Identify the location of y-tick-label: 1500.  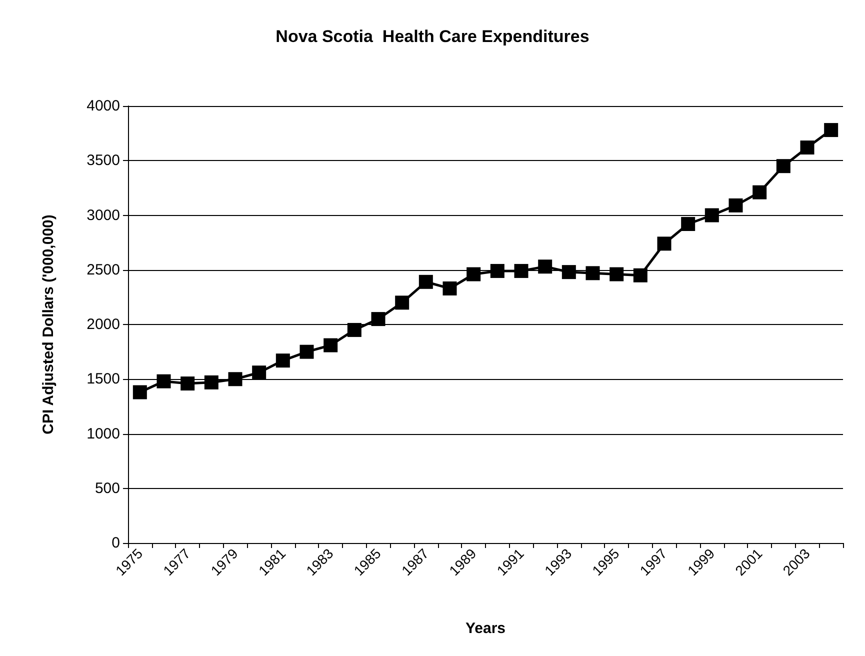
(103, 379).